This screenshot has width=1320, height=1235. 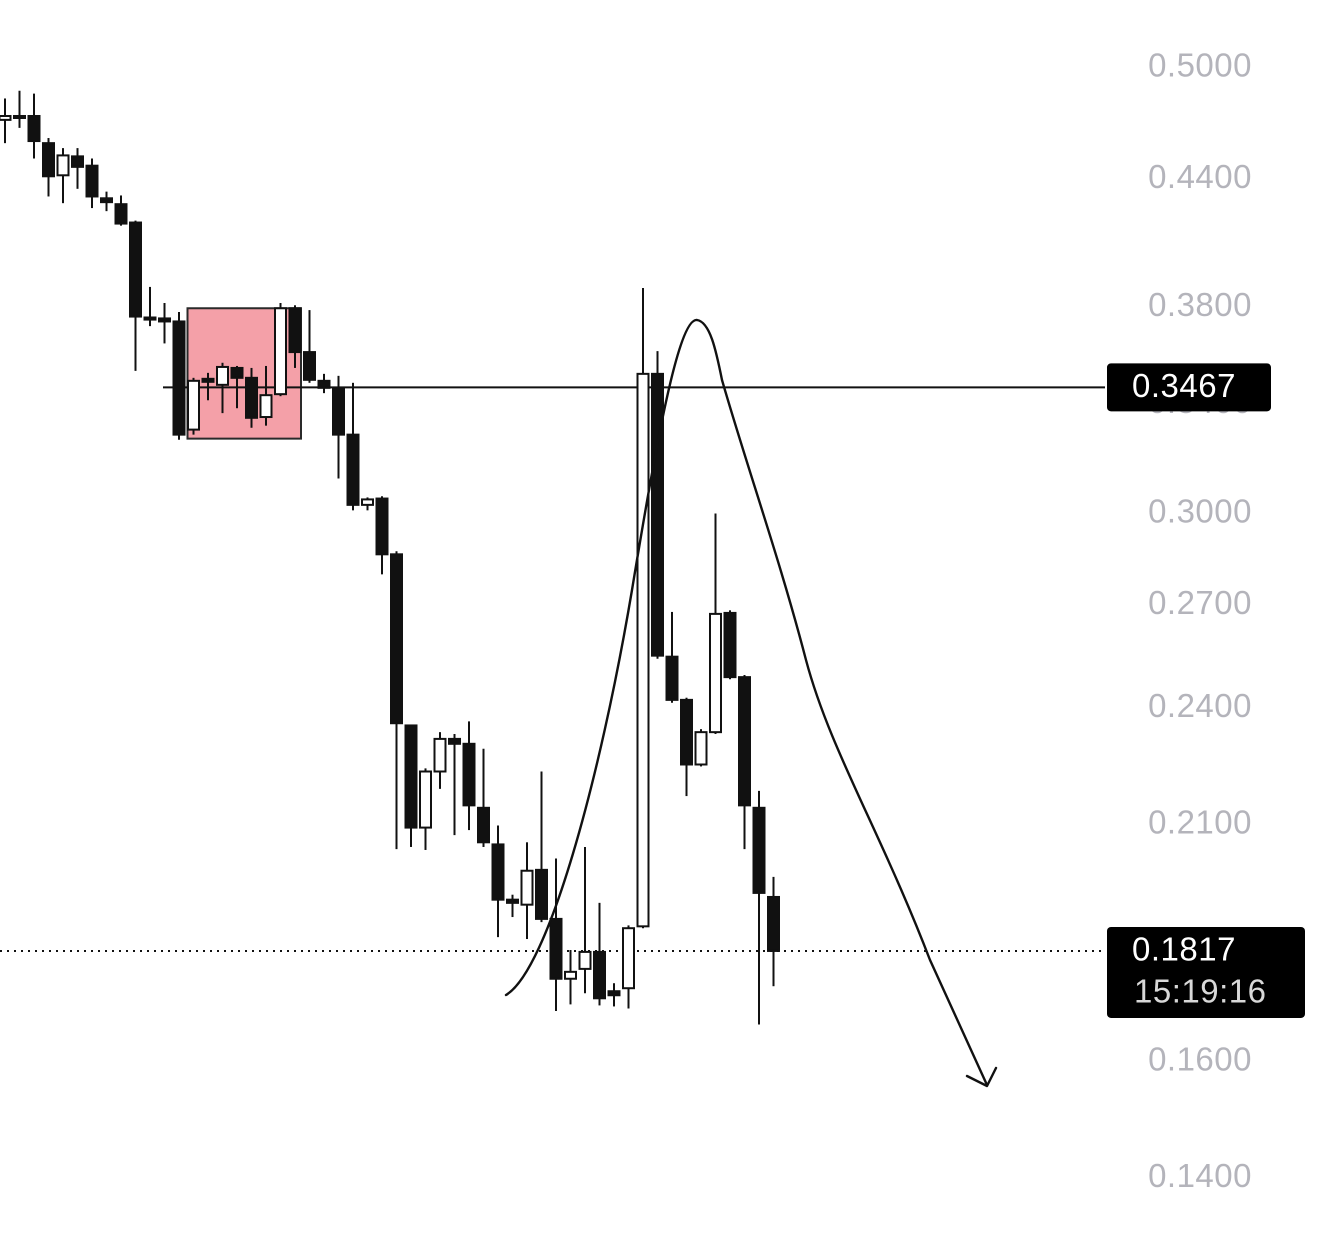 What do you see at coordinates (1200, 176) in the screenshot?
I see `y-tick-label: 0.4400` at bounding box center [1200, 176].